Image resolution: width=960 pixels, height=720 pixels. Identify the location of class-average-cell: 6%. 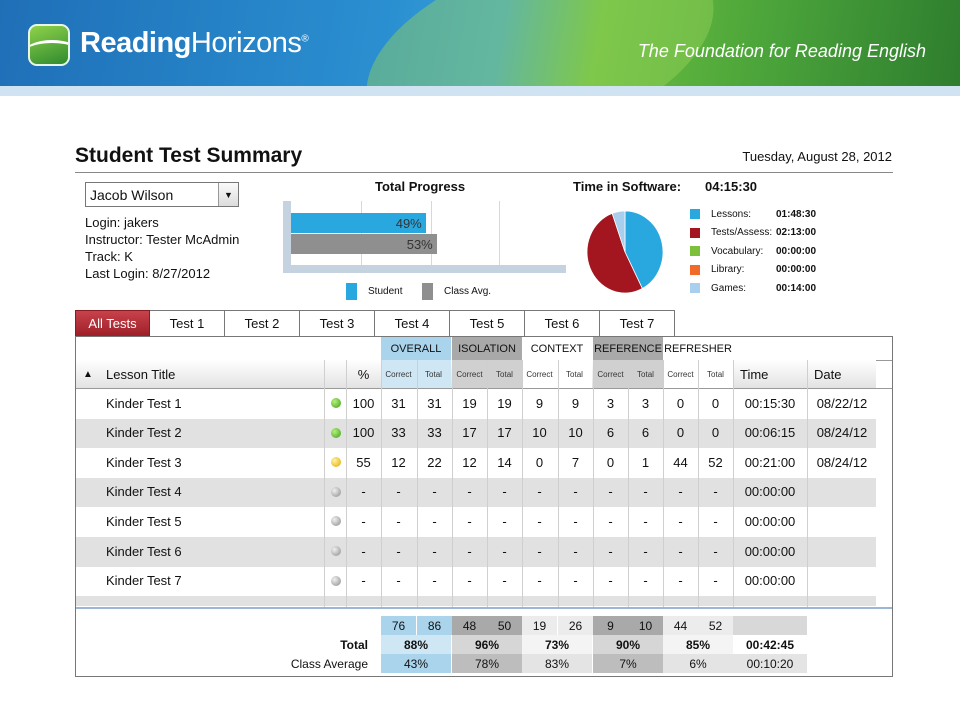
(698, 663).